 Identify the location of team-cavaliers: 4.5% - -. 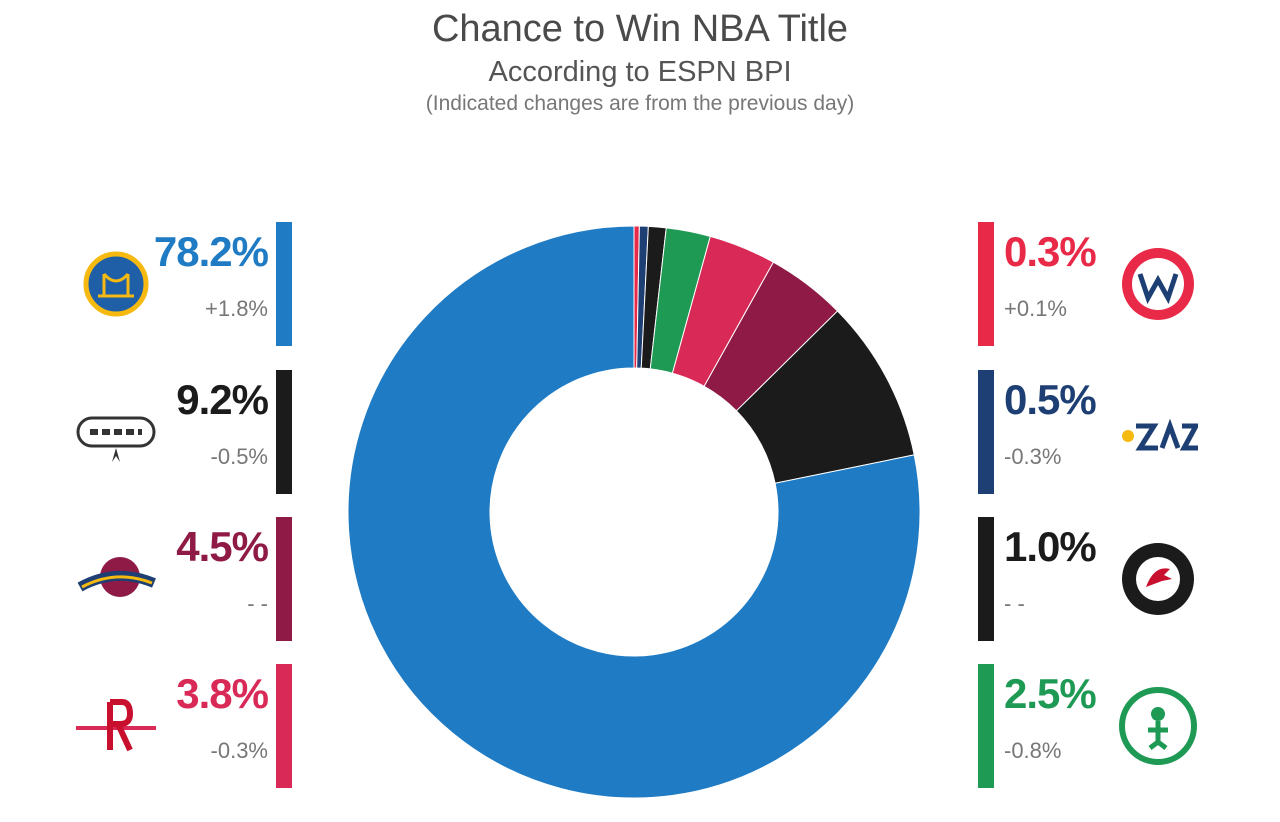
(161, 579).